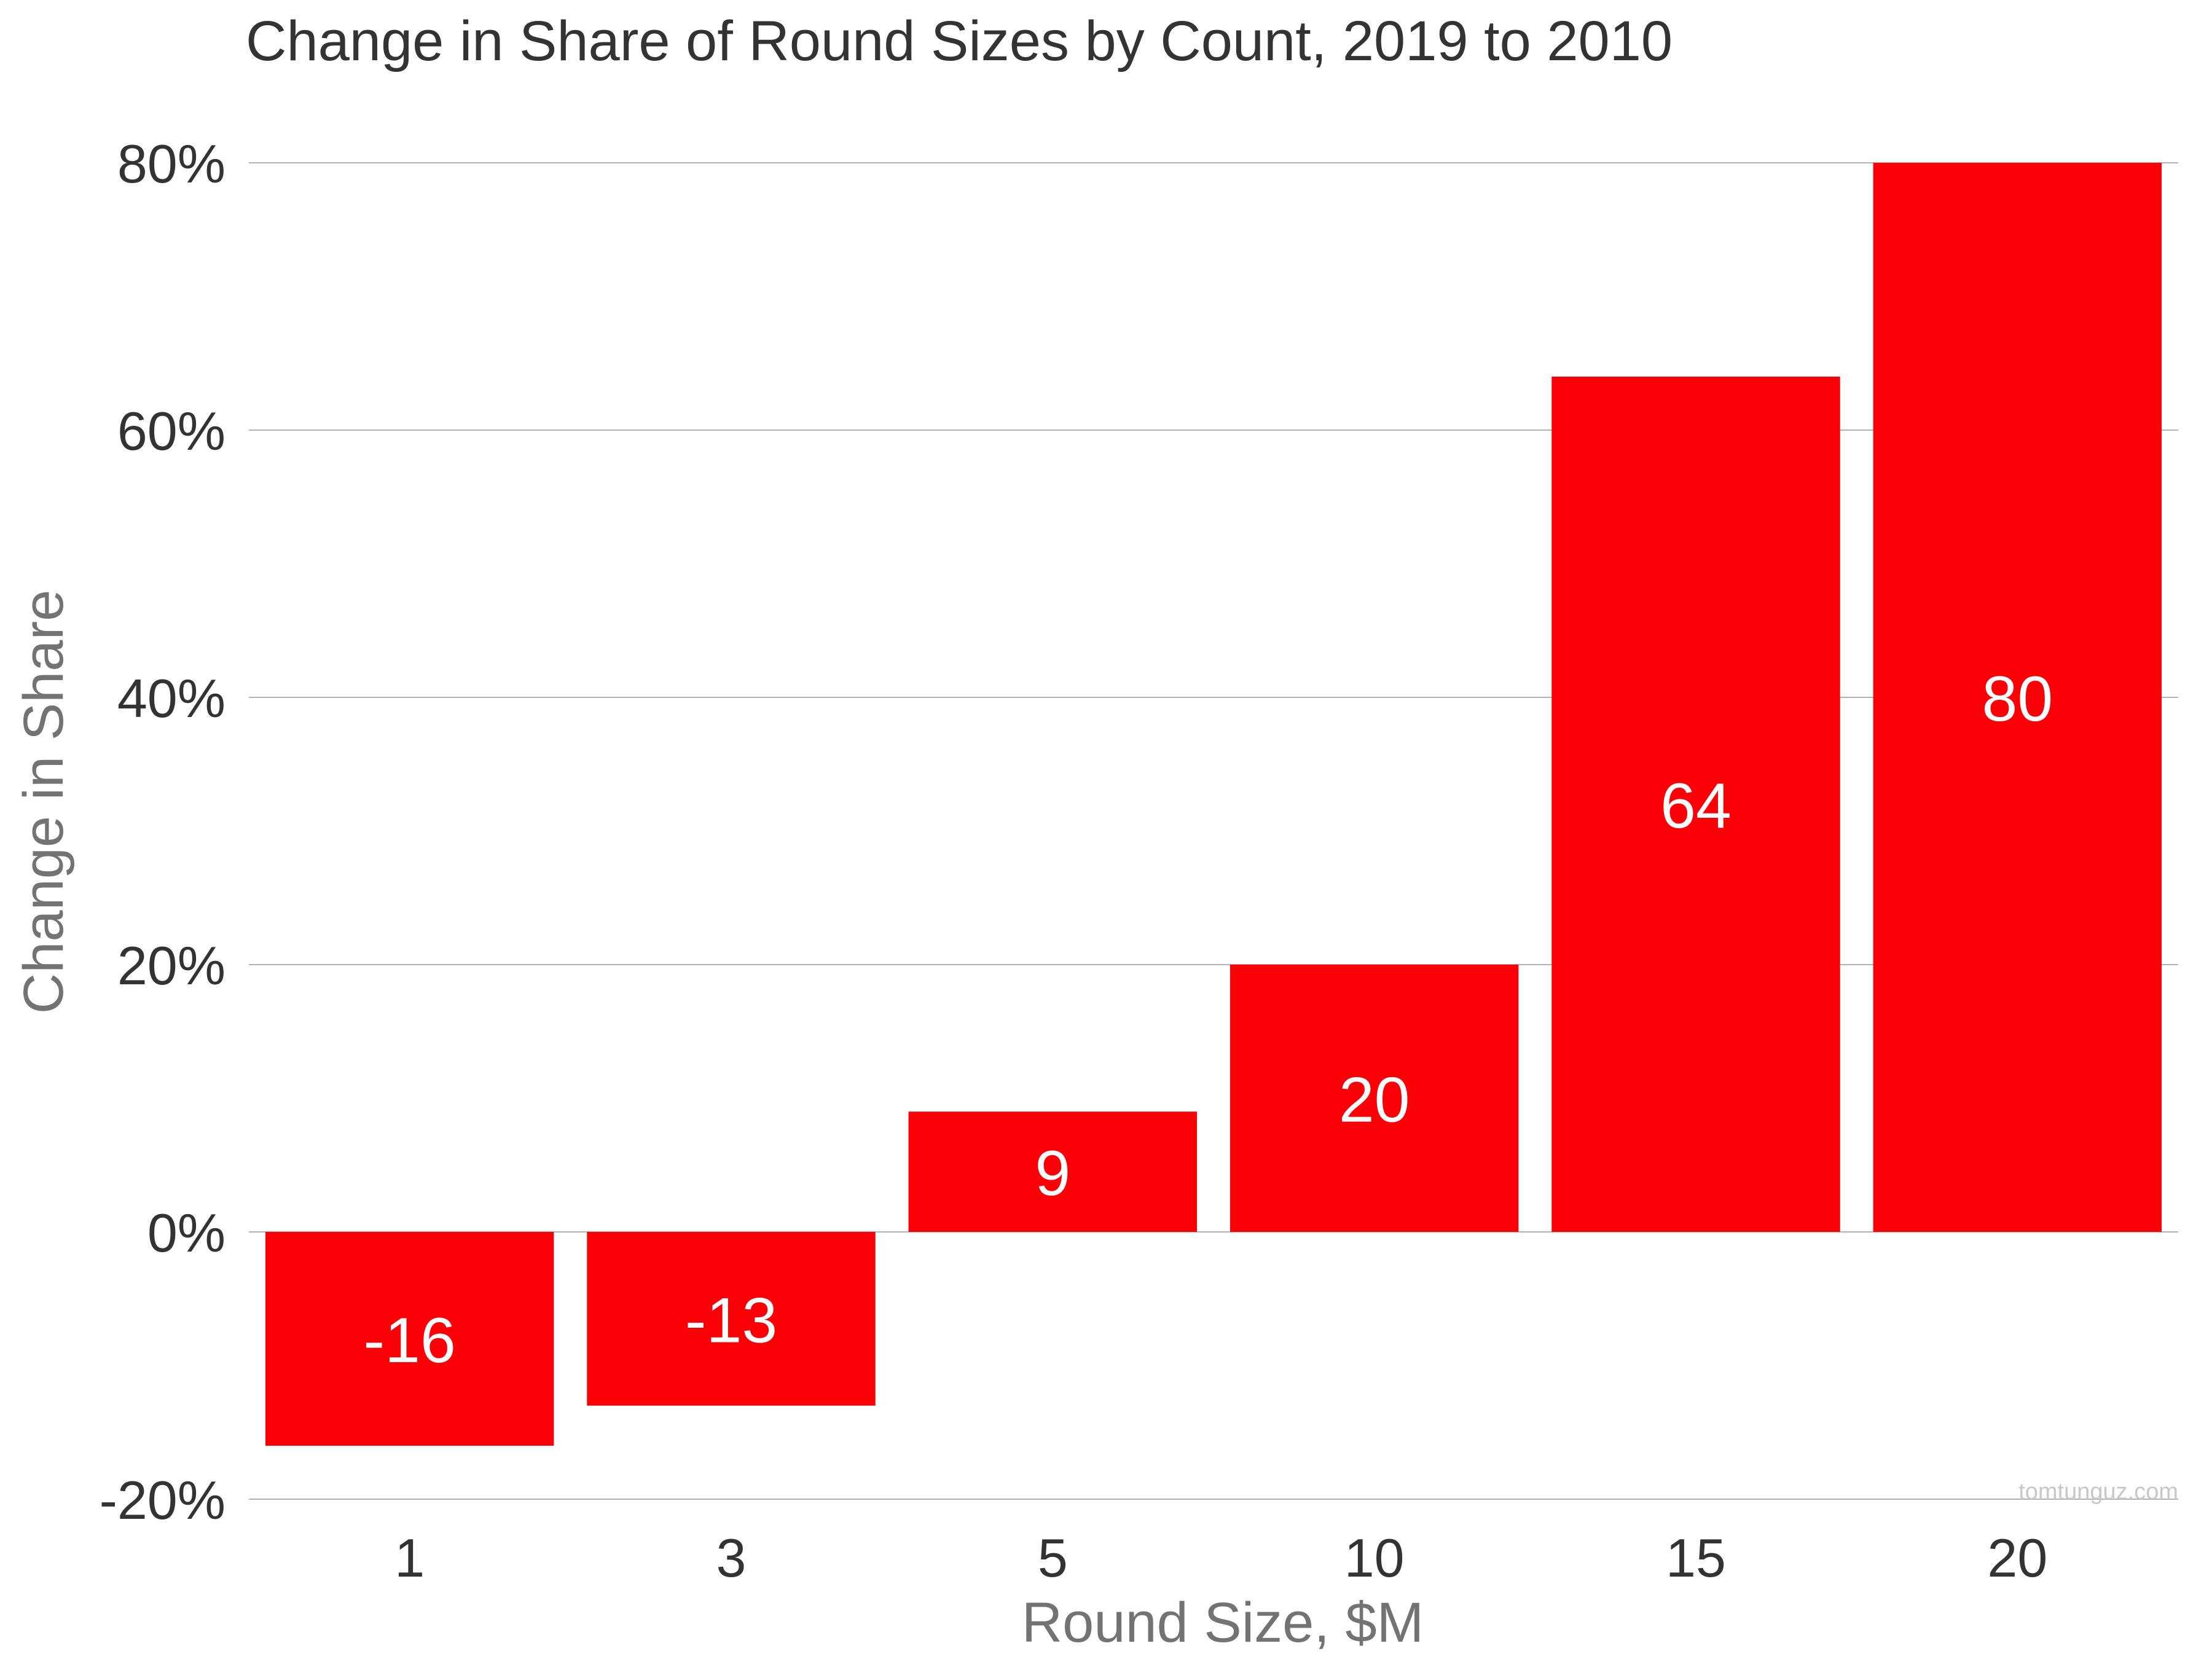 The height and width of the screenshot is (1662, 2212). Describe the element at coordinates (171, 163) in the screenshot. I see `y-tick-label: 80%` at that location.